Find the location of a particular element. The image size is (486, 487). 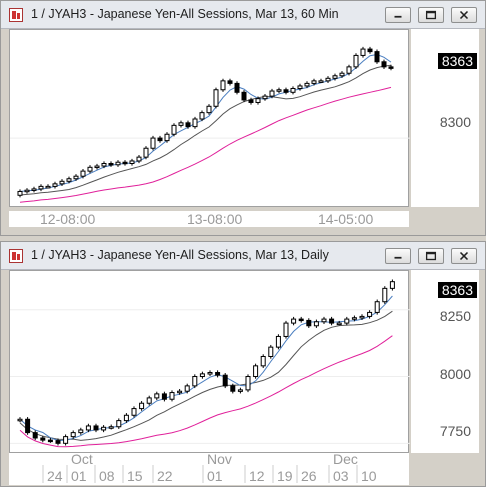

price-tick-label: 8250 is located at coordinates (455, 316).